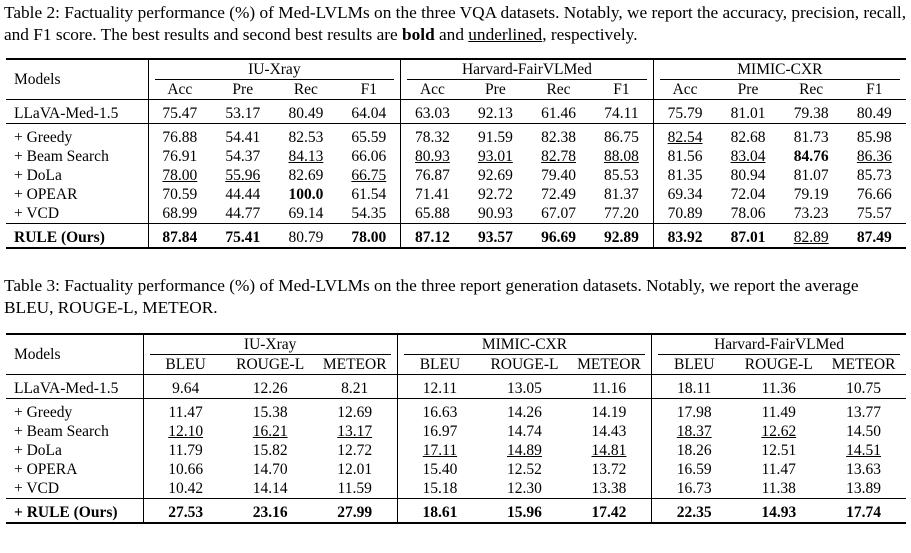 This screenshot has width=911, height=553. I want to click on model-name: + Greedy, so click(75, 410).